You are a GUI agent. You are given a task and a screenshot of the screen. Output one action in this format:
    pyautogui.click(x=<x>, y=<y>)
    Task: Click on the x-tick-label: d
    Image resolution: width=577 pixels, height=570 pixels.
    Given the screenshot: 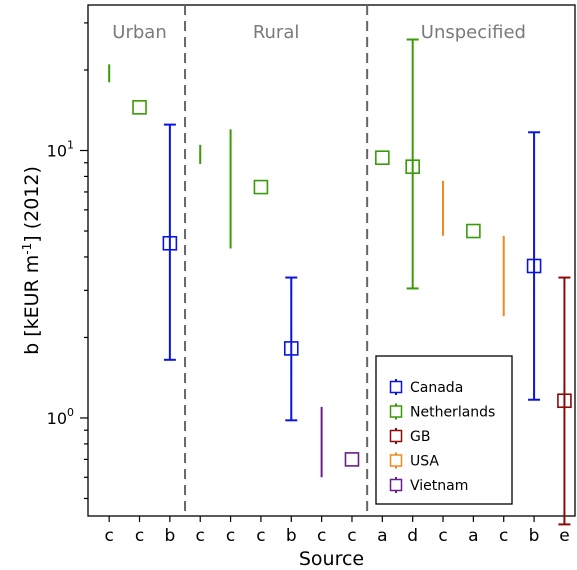 What is the action you would take?
    pyautogui.click(x=412, y=536)
    